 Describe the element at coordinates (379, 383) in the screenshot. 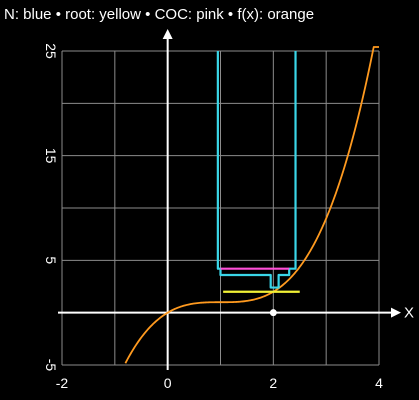

I see `x-tick-label: 4` at that location.